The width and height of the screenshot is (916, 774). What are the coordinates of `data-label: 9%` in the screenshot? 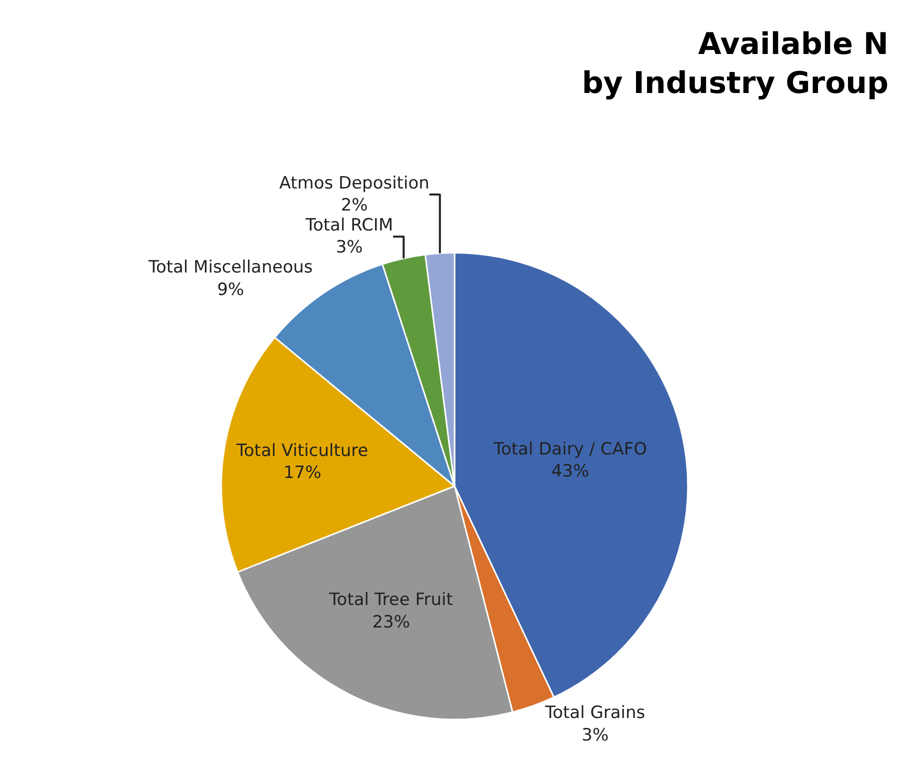 It's located at (230, 290).